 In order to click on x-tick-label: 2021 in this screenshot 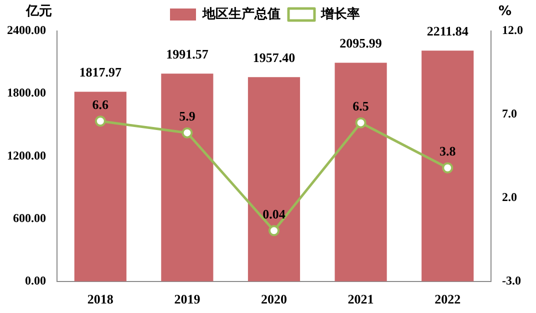, I will do `click(361, 299)`.